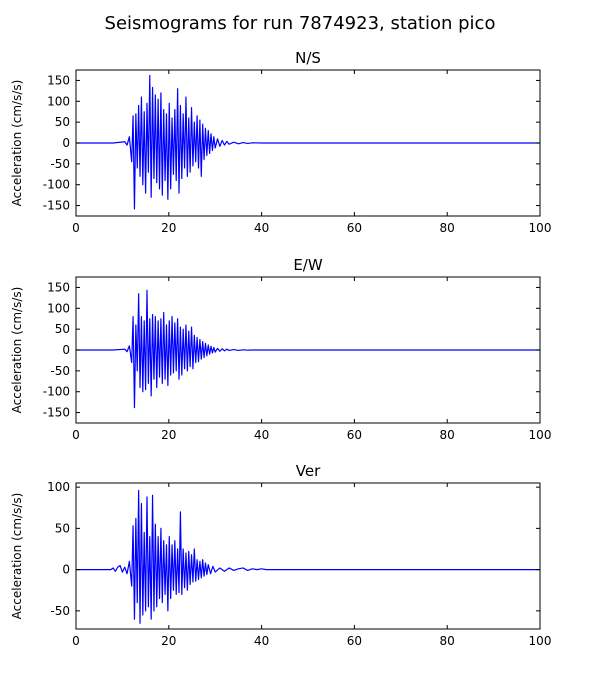 The image size is (600, 700). I want to click on subplot-title: Ver, so click(308, 471).